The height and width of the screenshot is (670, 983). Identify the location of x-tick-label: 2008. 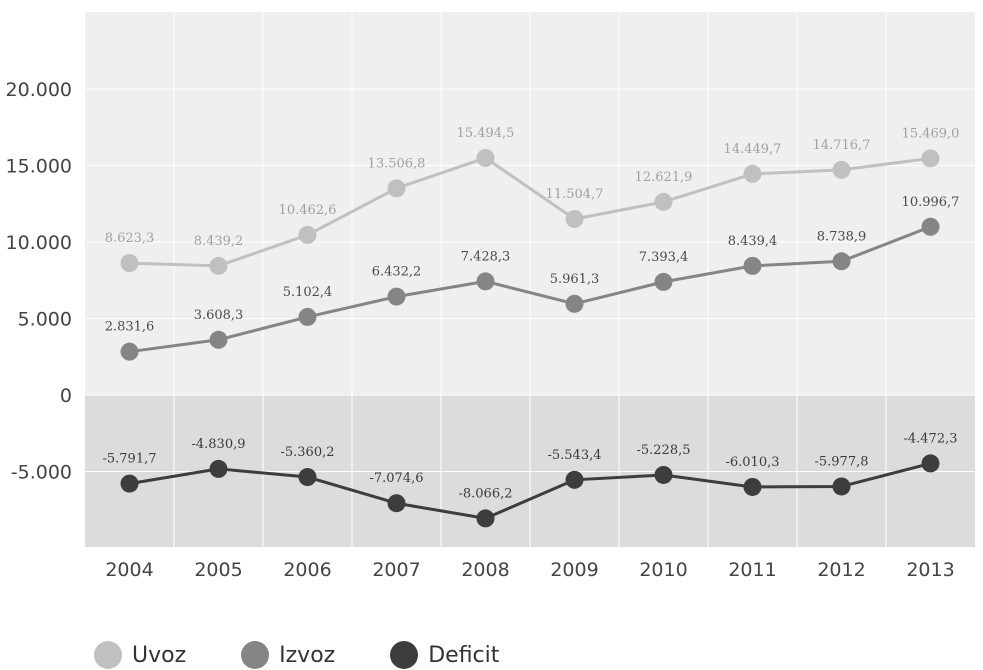
(485, 570).